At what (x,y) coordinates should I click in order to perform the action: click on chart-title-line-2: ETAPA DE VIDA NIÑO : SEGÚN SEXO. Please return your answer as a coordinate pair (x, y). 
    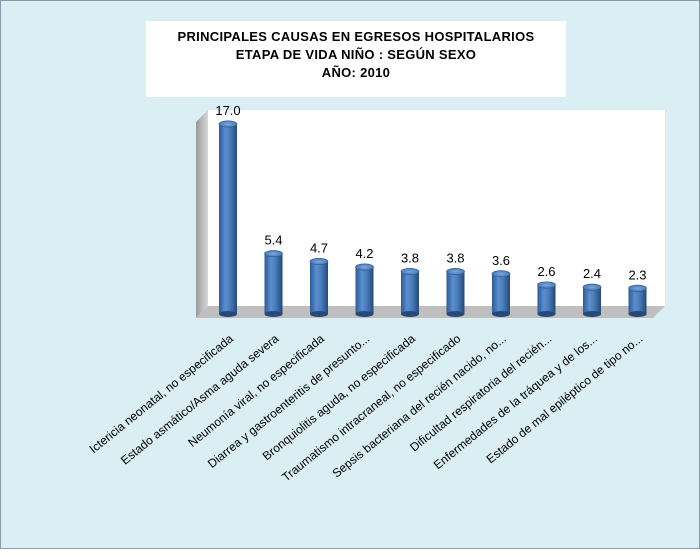
    Looking at the image, I should click on (356, 54).